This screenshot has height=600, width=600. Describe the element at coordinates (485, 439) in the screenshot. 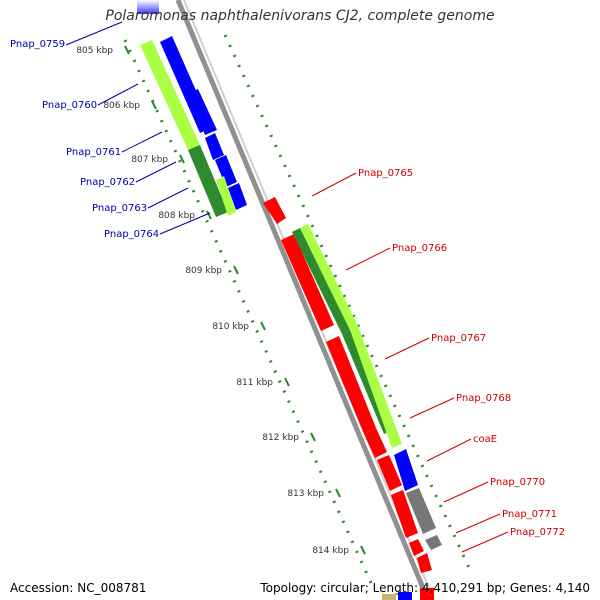

I see `gene-label-forward: coaE` at that location.